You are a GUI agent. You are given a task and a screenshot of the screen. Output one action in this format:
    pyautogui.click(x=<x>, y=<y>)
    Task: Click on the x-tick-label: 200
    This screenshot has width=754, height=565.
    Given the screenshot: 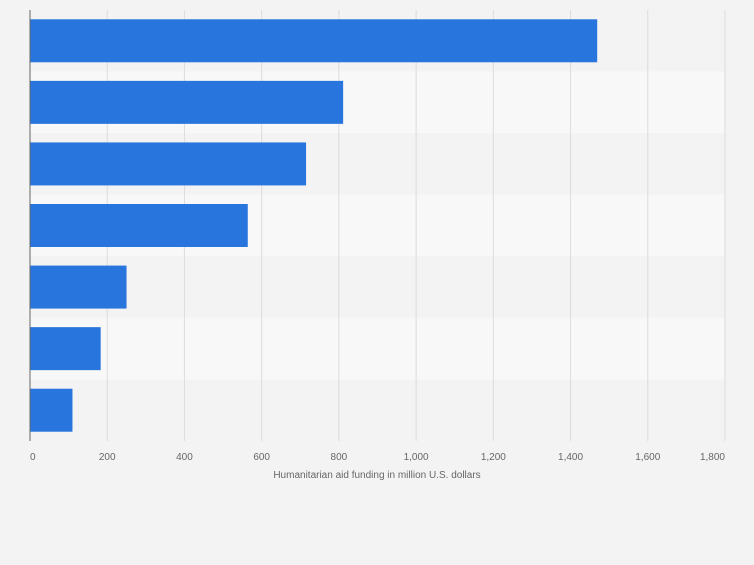 What is the action you would take?
    pyautogui.click(x=107, y=457)
    